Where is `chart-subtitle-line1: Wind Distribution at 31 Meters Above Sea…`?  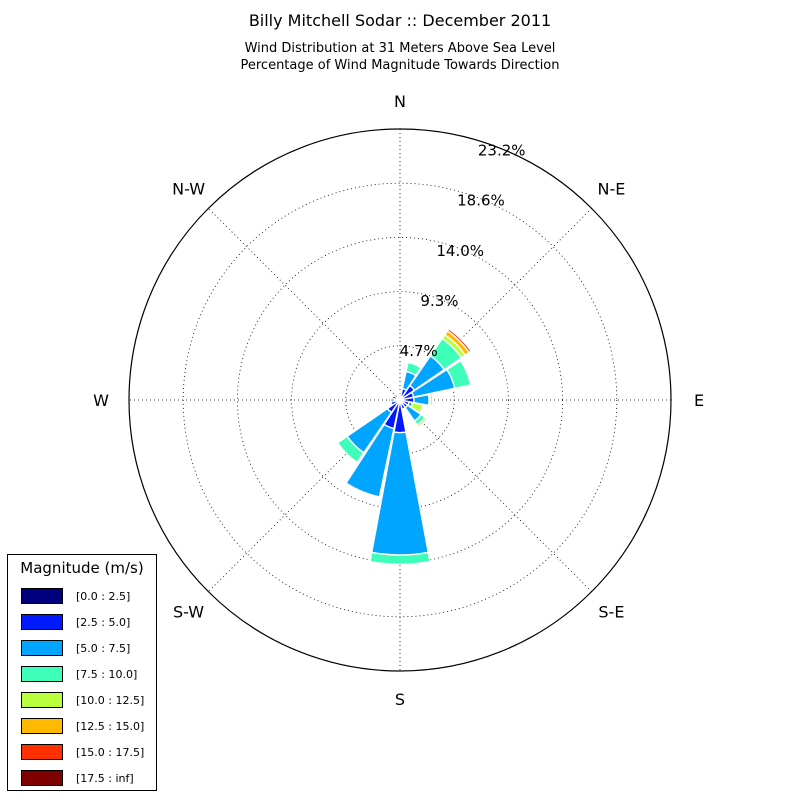 chart-subtitle-line1: Wind Distribution at 31 Meters Above Sea… is located at coordinates (400, 48).